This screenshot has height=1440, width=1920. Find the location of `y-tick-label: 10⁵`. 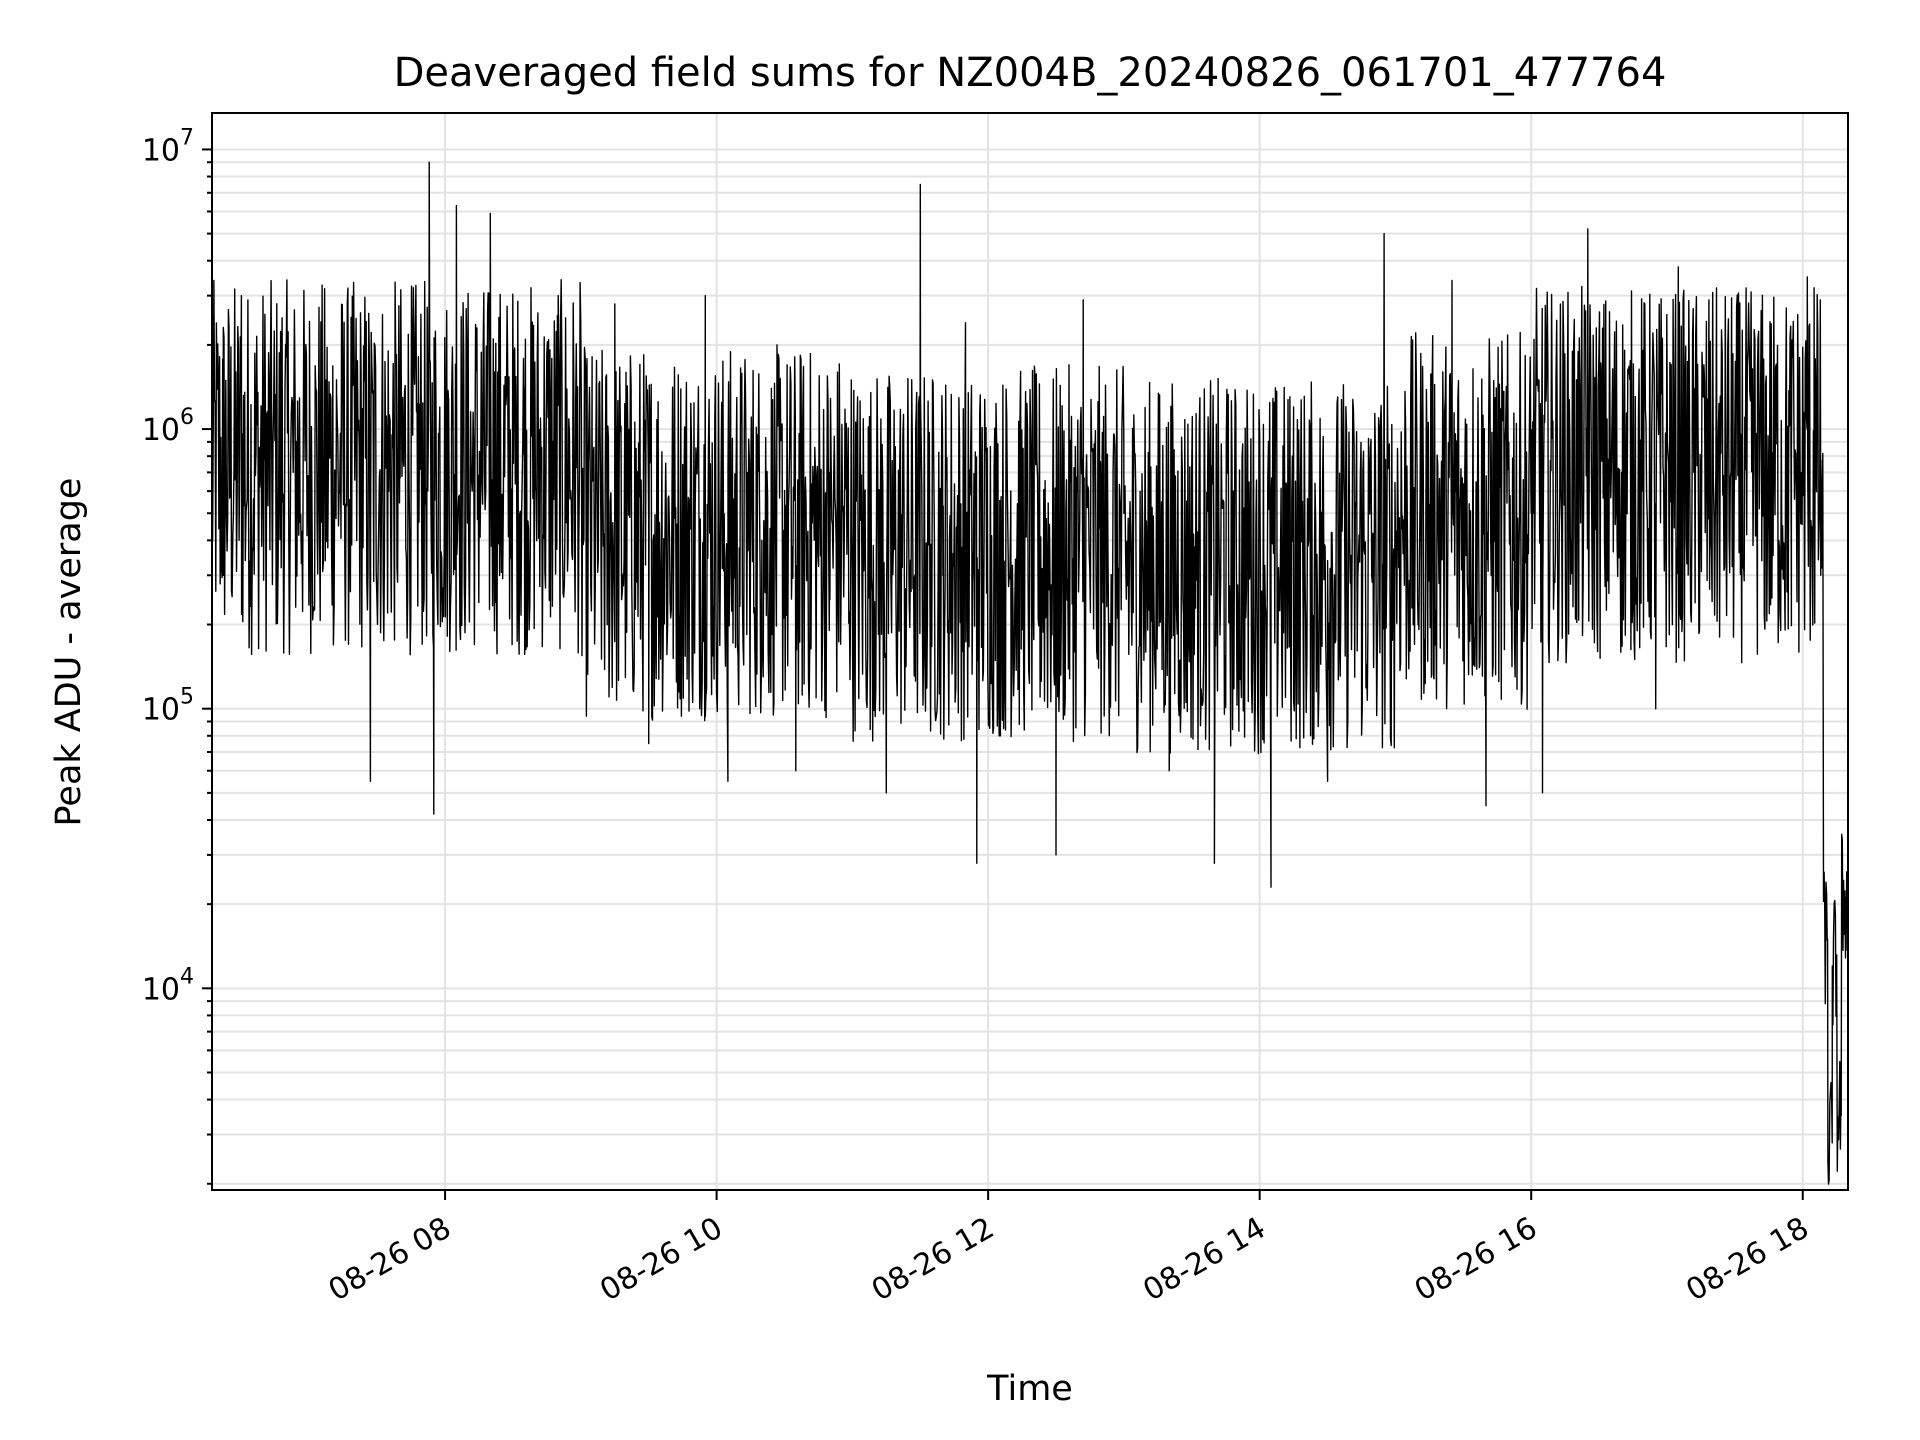

y-tick-label: 10⁵ is located at coordinates (168, 706).